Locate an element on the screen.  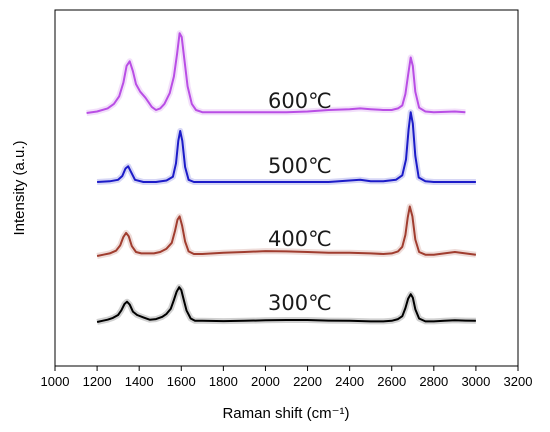
x-tick-label: 1600 is located at coordinates (181, 381).